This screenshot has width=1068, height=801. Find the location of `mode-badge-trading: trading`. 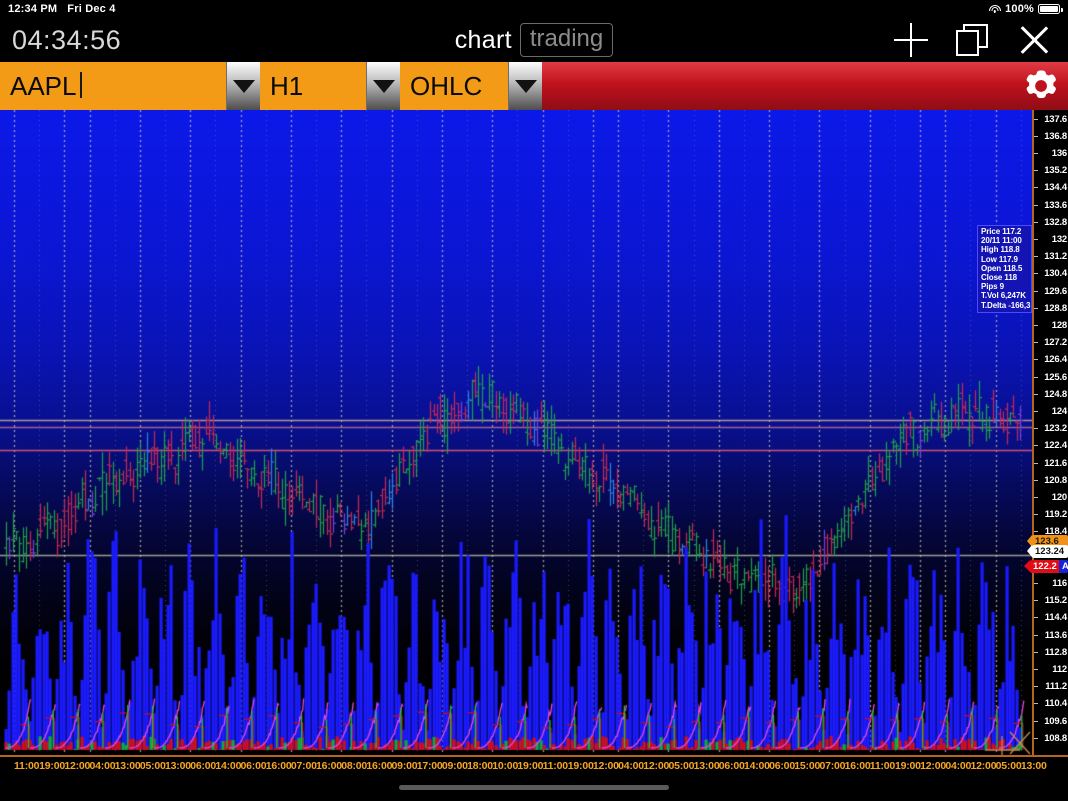

mode-badge-trading: trading is located at coordinates (566, 40).